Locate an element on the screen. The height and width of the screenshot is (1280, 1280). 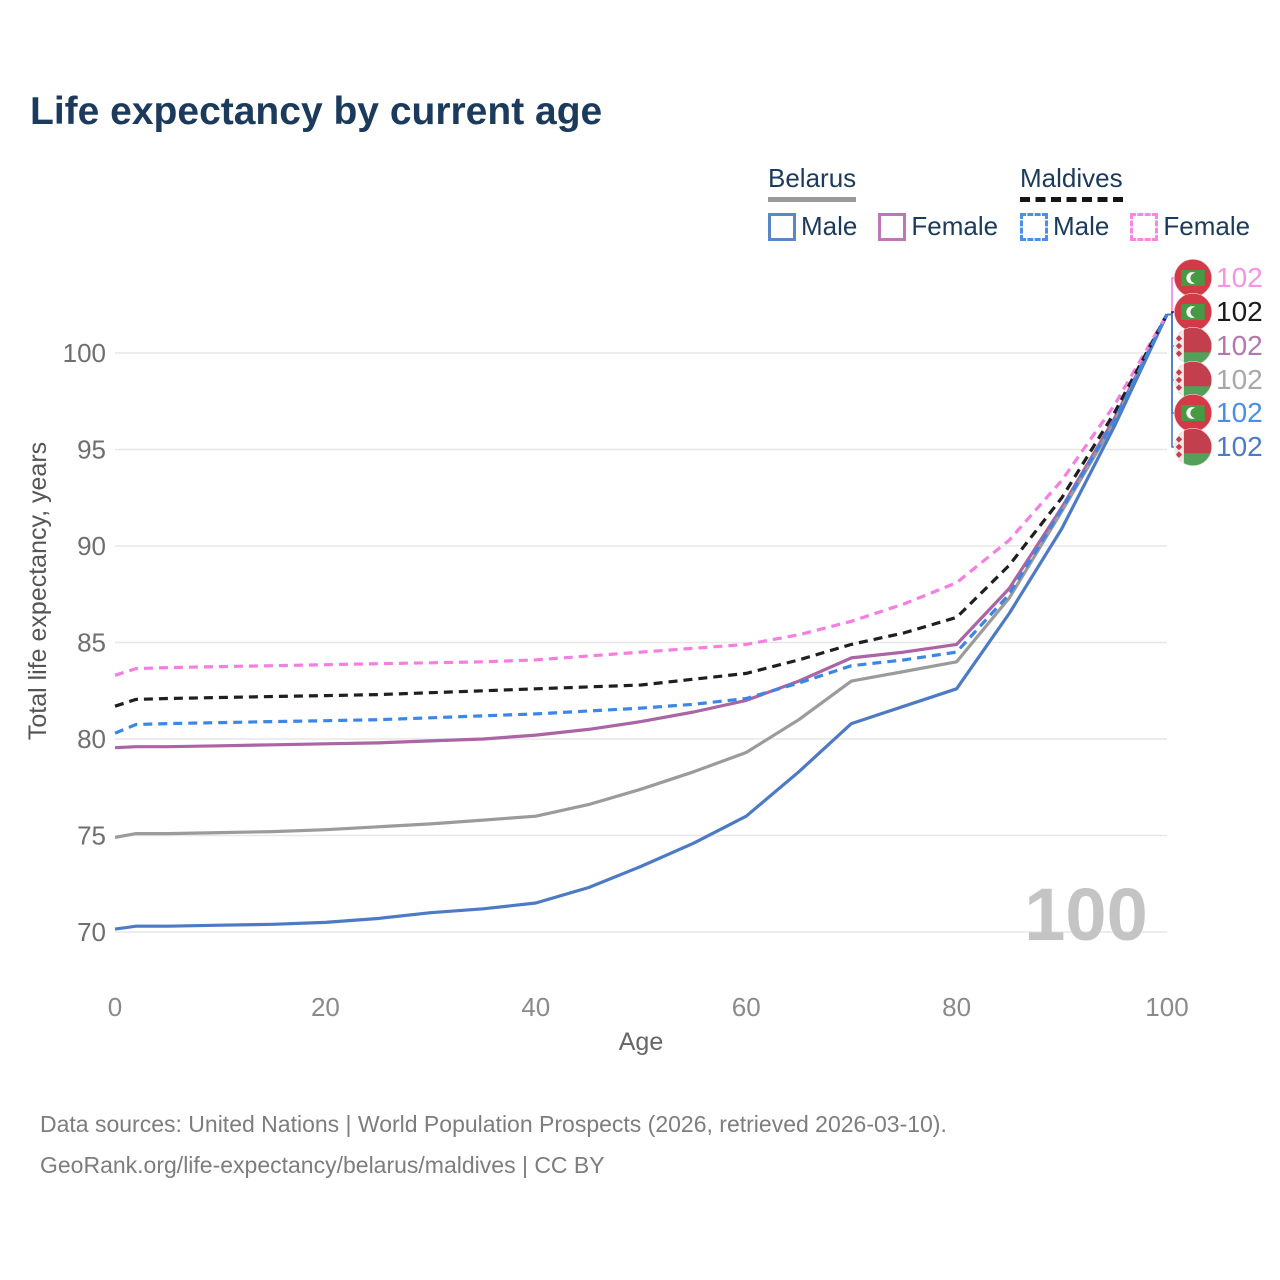
legend-title-maldives: Maldives is located at coordinates (1071, 182).